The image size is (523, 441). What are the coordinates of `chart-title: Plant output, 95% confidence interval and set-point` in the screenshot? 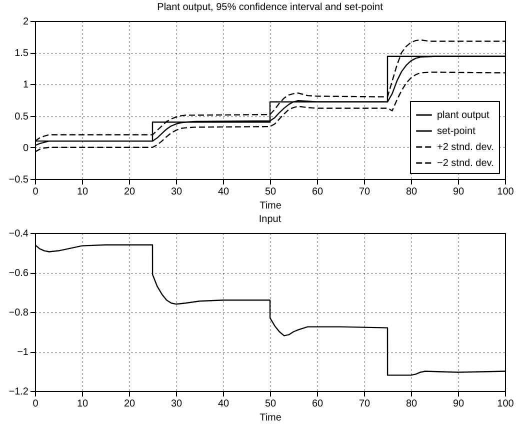 It's located at (270, 7).